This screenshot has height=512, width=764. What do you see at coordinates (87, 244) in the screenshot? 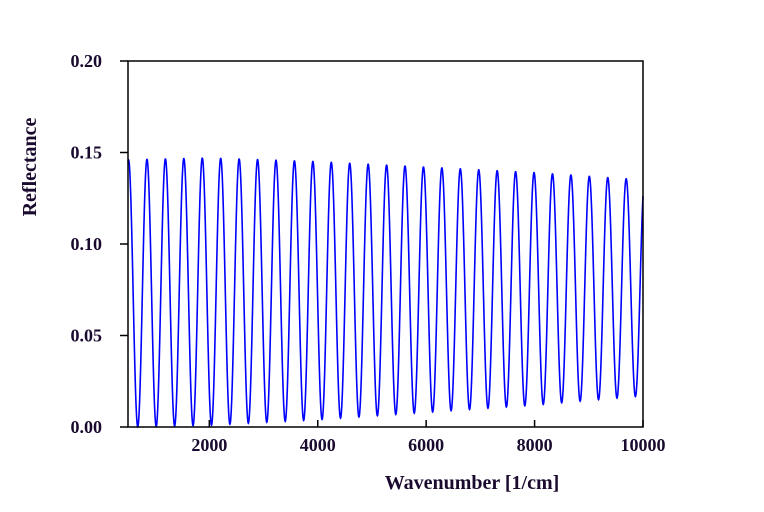
I see `y-tick-label: 0.10` at bounding box center [87, 244].